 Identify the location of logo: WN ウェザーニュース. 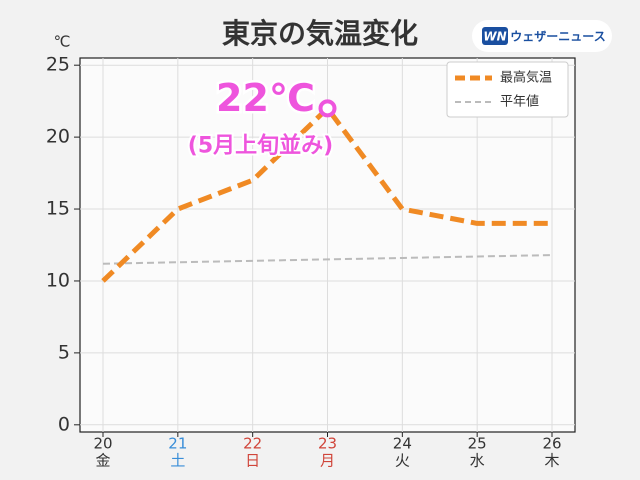
(542, 36).